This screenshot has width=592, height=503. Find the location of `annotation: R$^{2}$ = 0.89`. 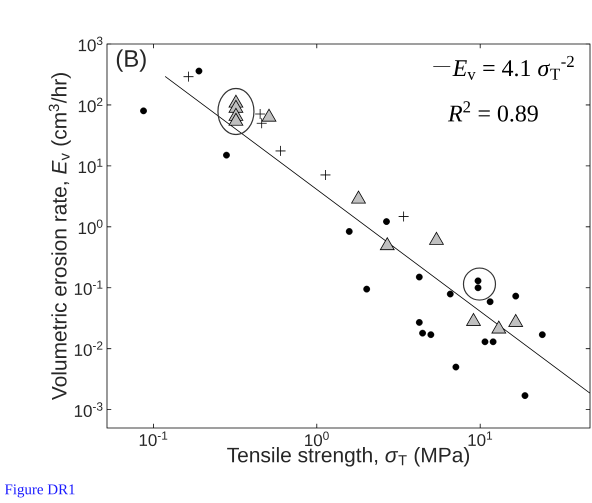

annotation: R$^{2}$ = 0.89 is located at coordinates (493, 111).